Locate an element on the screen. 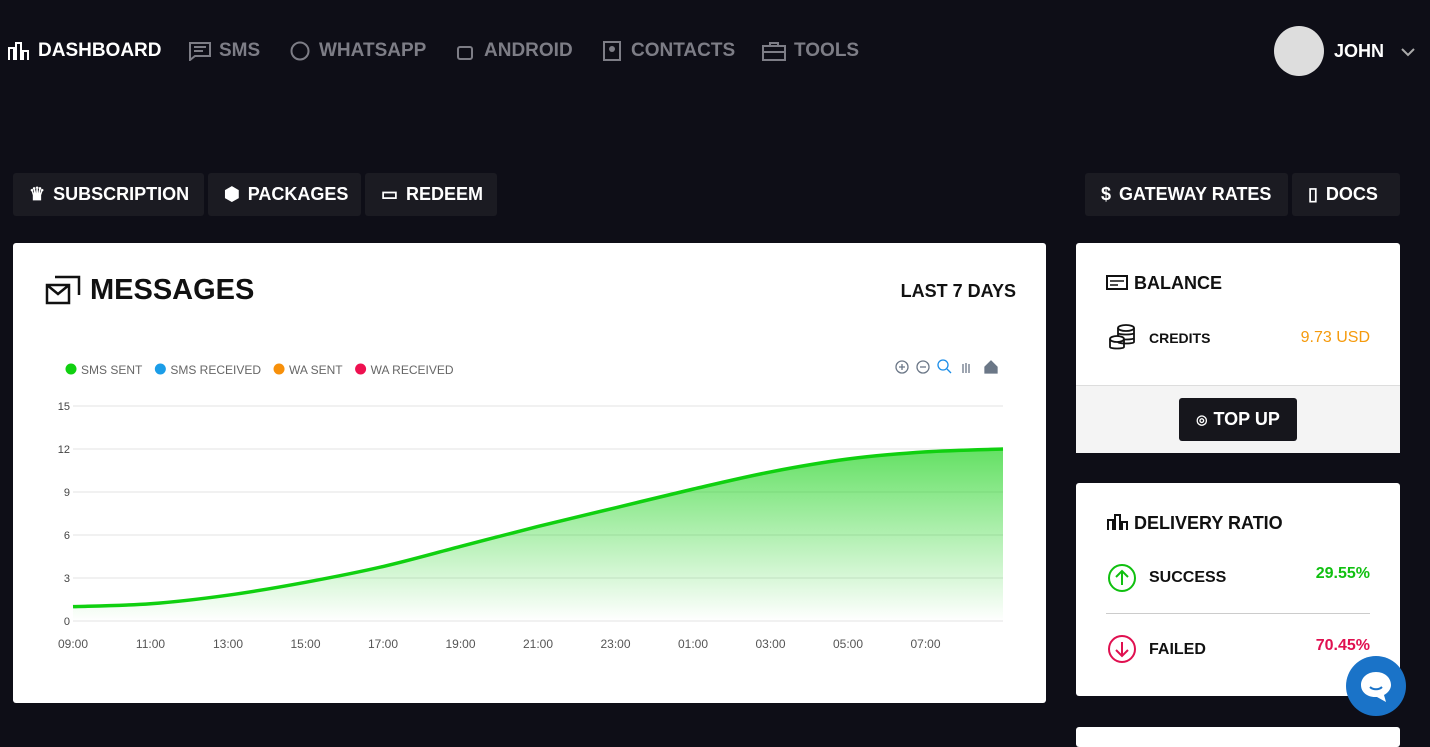 The height and width of the screenshot is (747, 1430). legend-label: WA SENT is located at coordinates (316, 370).